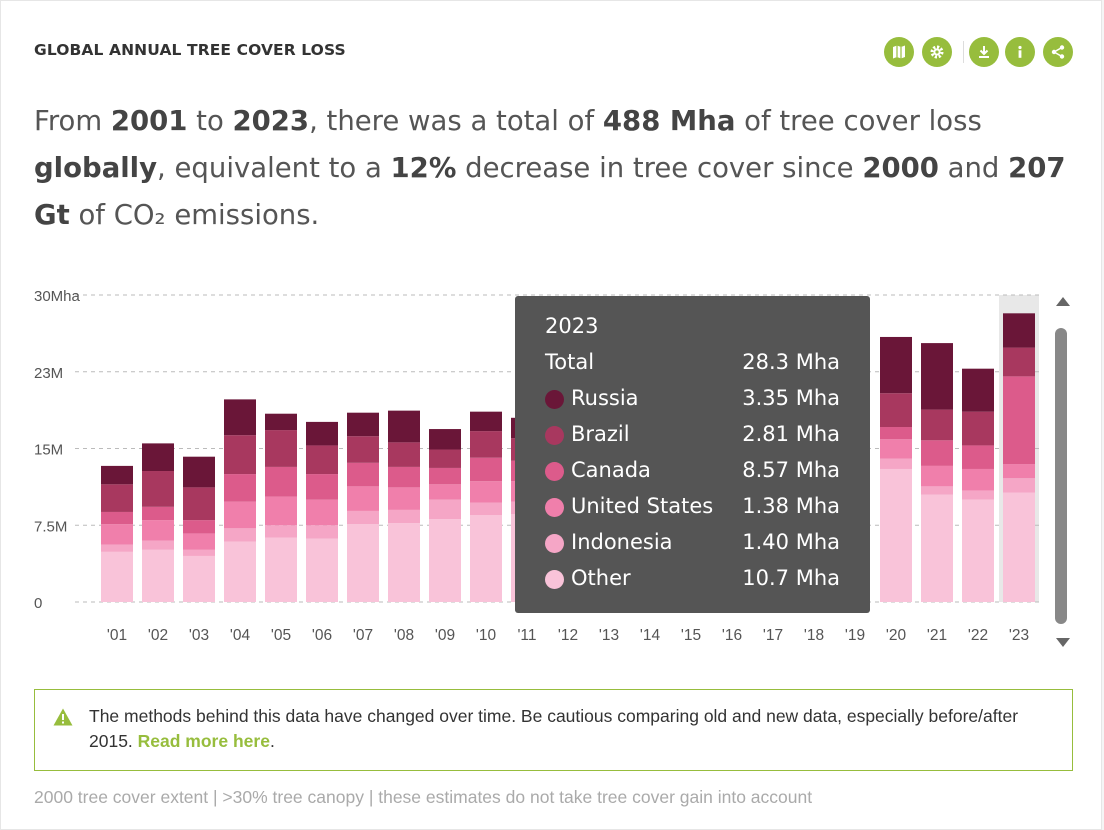  Describe the element at coordinates (281, 635) in the screenshot. I see `x-tick-label: '05` at that location.